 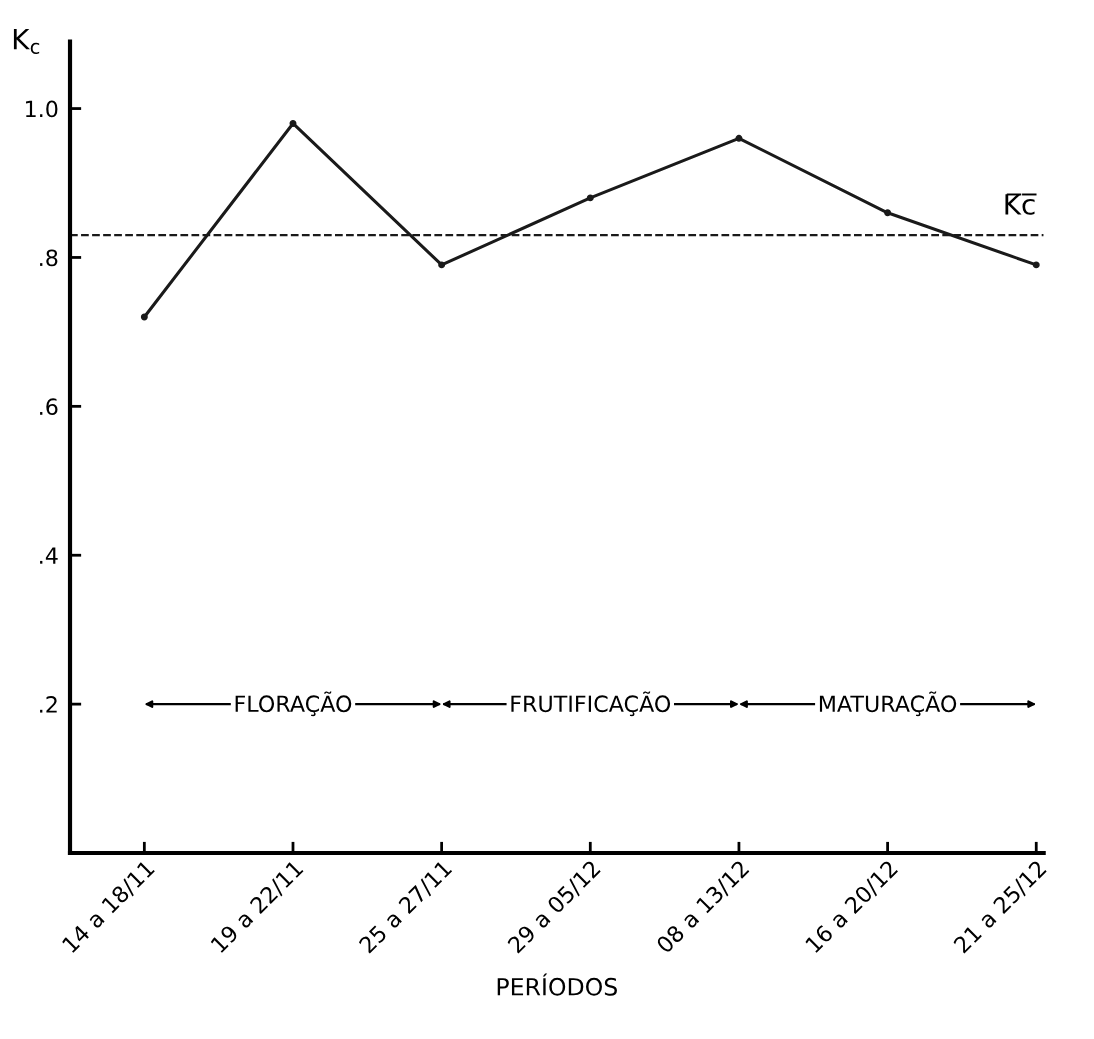 What do you see at coordinates (26, 41) in the screenshot?
I see `y-axis-title: K$_{c}$` at bounding box center [26, 41].